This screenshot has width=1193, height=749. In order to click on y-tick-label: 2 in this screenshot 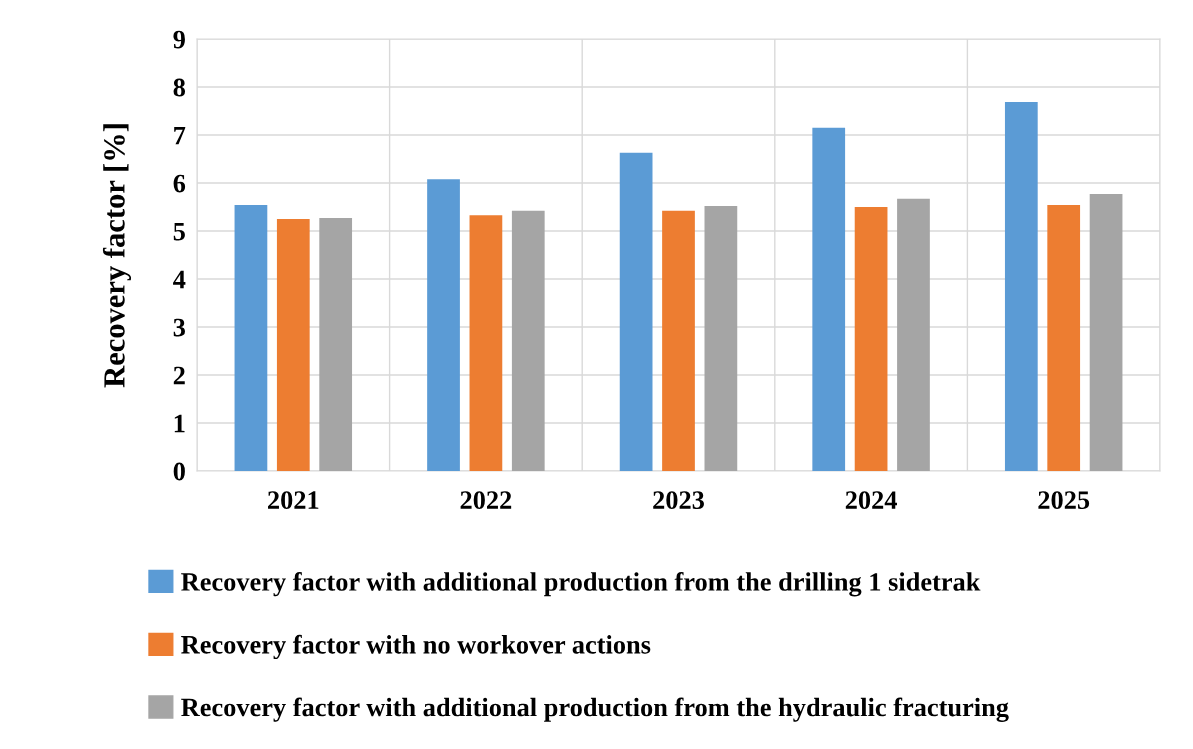, I will do `click(179, 375)`.